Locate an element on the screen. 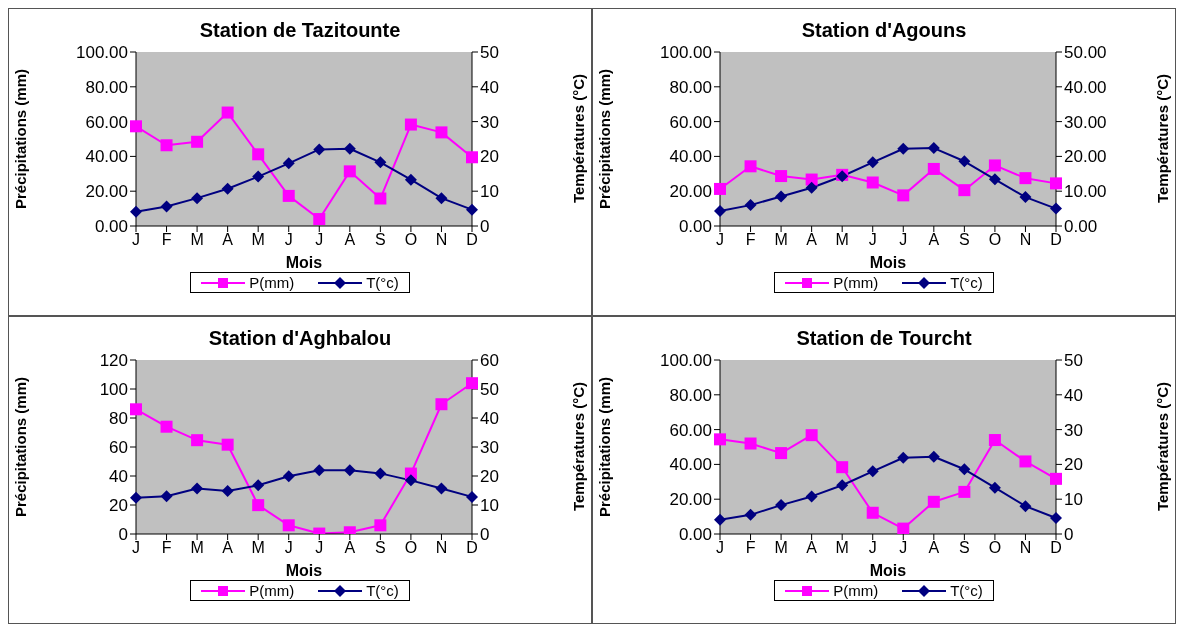  chart-title: Station de Tazitounte is located at coordinates (300, 30).